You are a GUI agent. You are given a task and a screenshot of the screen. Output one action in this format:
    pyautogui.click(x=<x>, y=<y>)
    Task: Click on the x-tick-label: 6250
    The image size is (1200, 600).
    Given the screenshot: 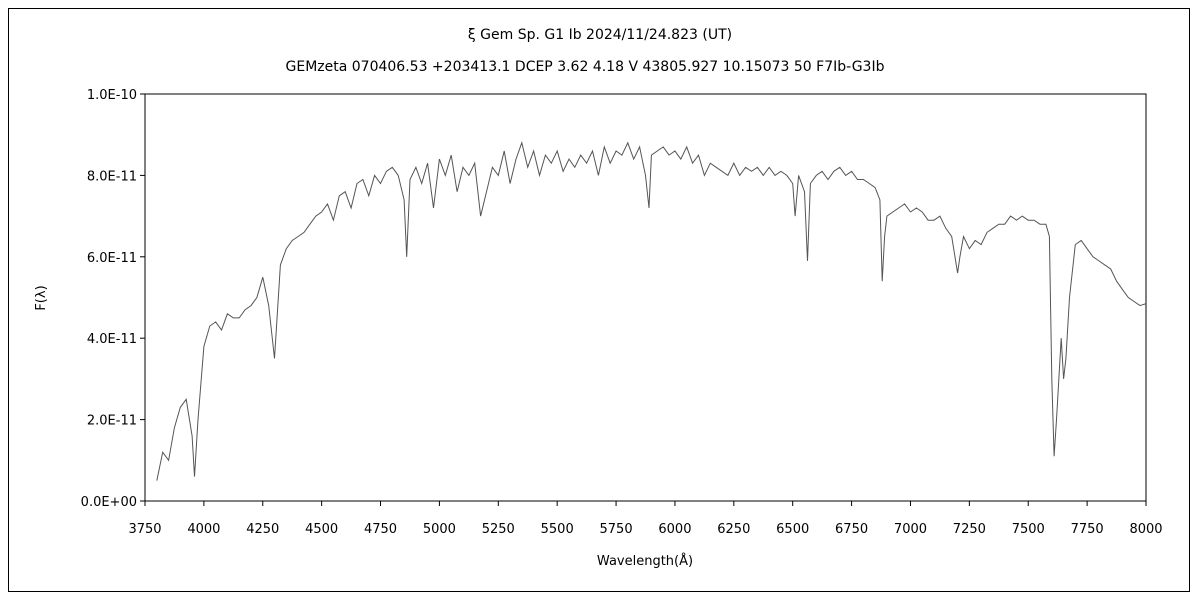 What is the action you would take?
    pyautogui.click(x=733, y=529)
    